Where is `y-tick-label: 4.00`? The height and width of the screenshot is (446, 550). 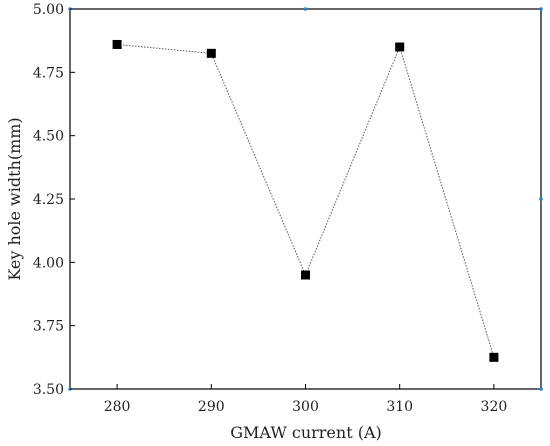
y-tick-label: 4.00 is located at coordinates (48, 263).